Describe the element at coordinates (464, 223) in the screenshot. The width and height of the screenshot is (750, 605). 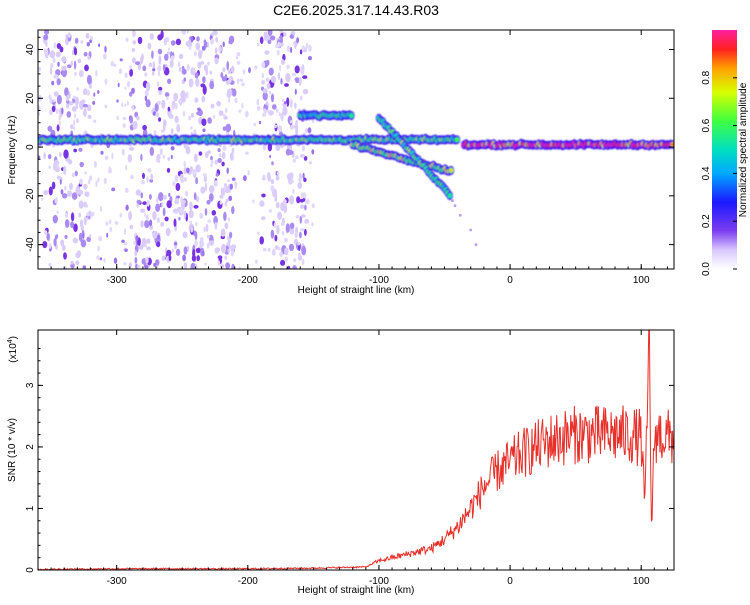
I see `trace-tail` at that location.